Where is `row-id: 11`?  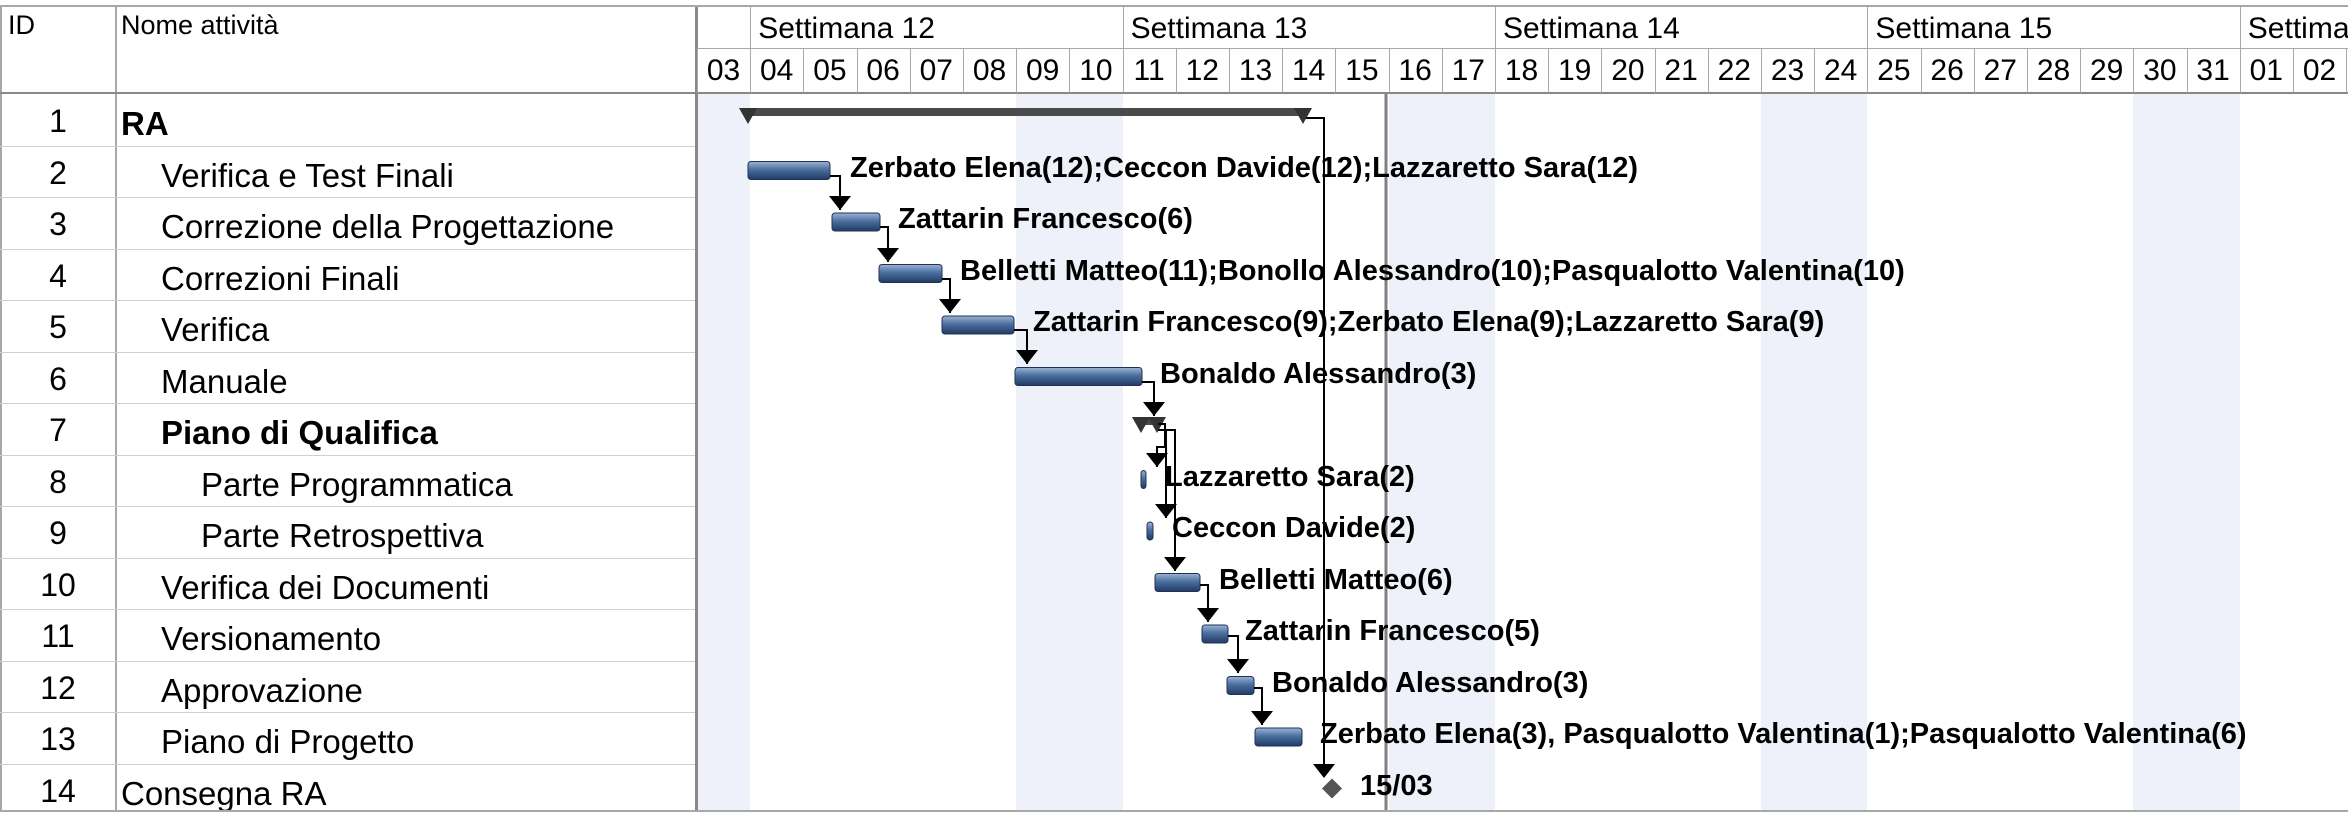
row-id: 11 is located at coordinates (58, 636).